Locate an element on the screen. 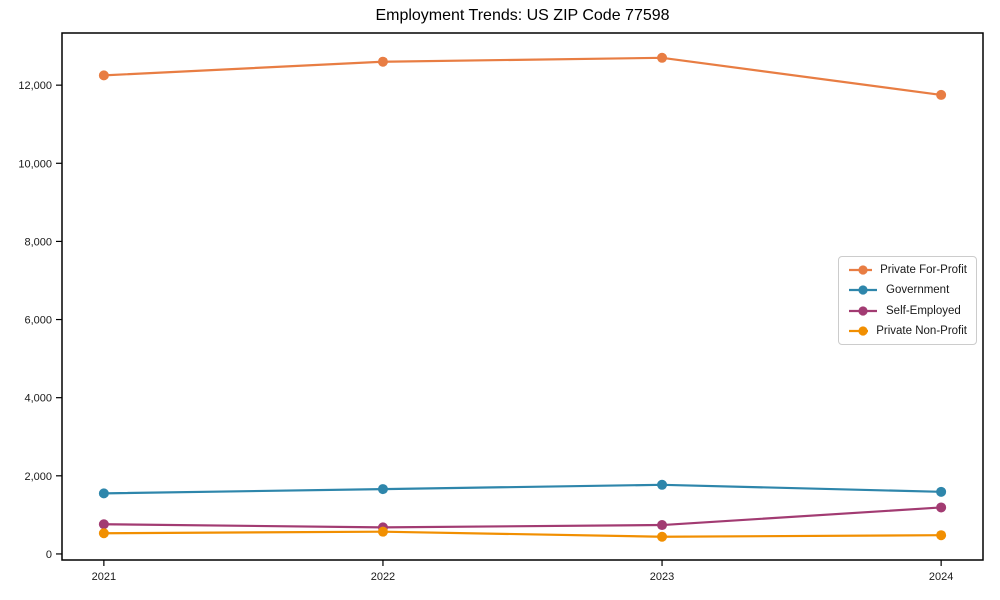  legend-item-private-for-profit: Private For-Profit is located at coordinates (907, 270).